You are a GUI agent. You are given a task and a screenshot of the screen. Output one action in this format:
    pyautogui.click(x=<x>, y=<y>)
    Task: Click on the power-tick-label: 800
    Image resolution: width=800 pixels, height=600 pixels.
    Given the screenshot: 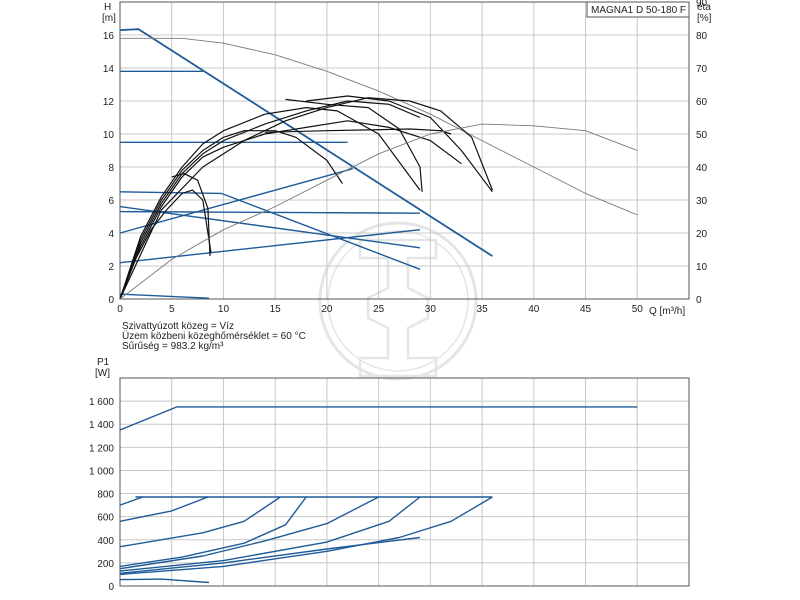 What is the action you would take?
    pyautogui.click(x=105, y=495)
    